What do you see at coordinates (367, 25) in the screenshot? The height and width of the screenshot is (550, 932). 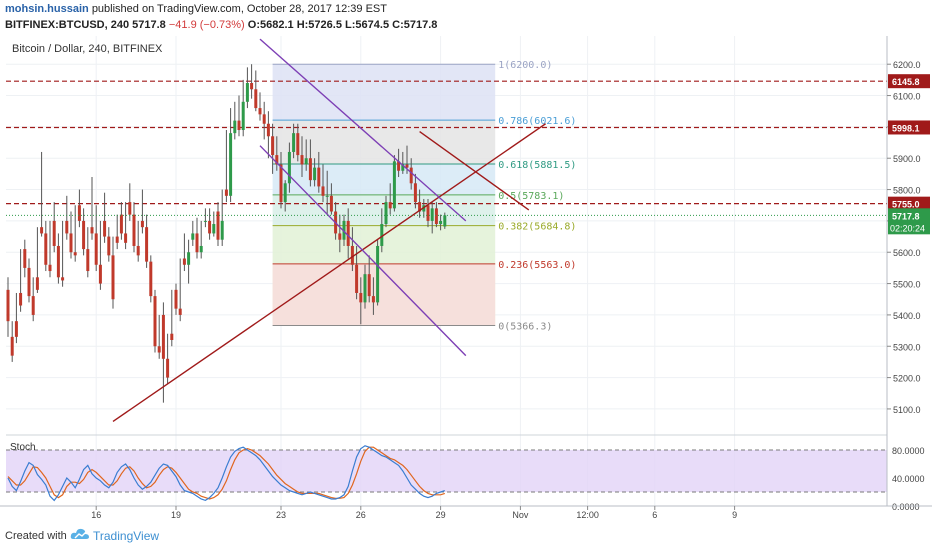 I see `low-value: L:5674.5` at bounding box center [367, 25].